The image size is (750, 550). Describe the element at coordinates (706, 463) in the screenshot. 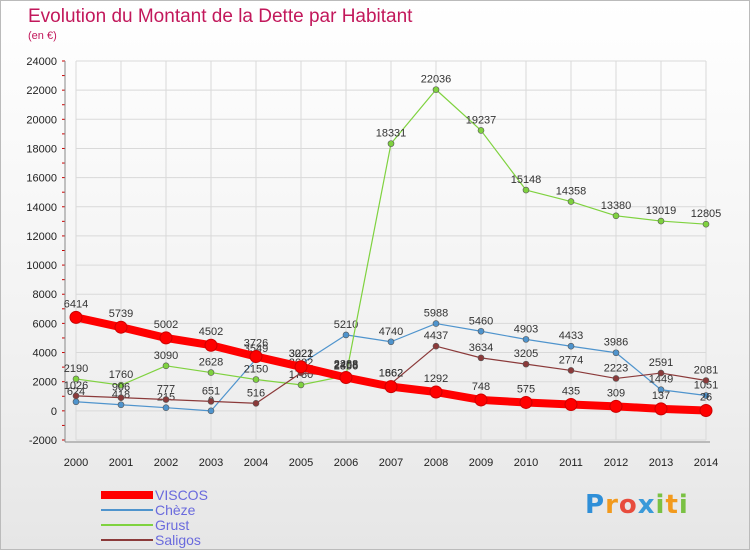

I see `x-tick-label: 2014` at that location.